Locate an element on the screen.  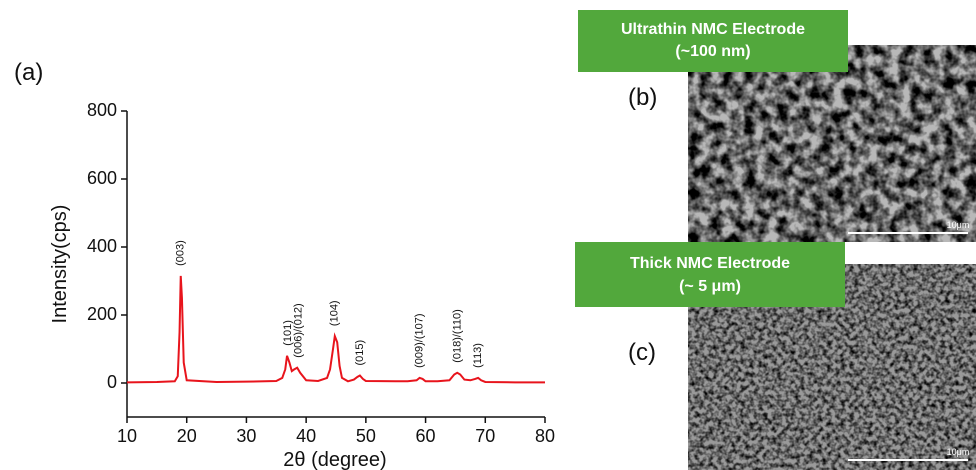
y-tick-label: 200 is located at coordinates (102, 314).